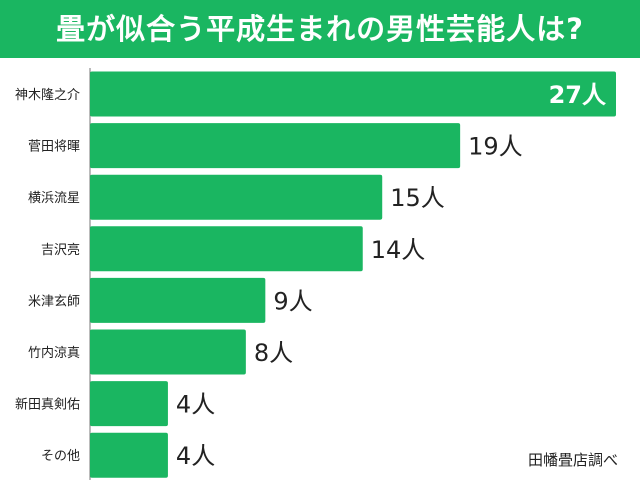  I want to click on category-label: その他, so click(60, 456).